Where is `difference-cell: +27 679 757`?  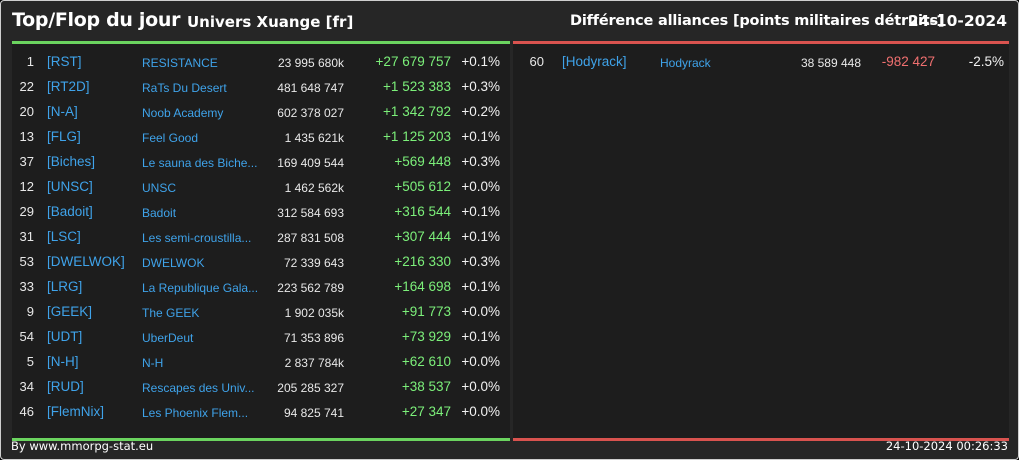 difference-cell: +27 679 757 is located at coordinates (413, 61).